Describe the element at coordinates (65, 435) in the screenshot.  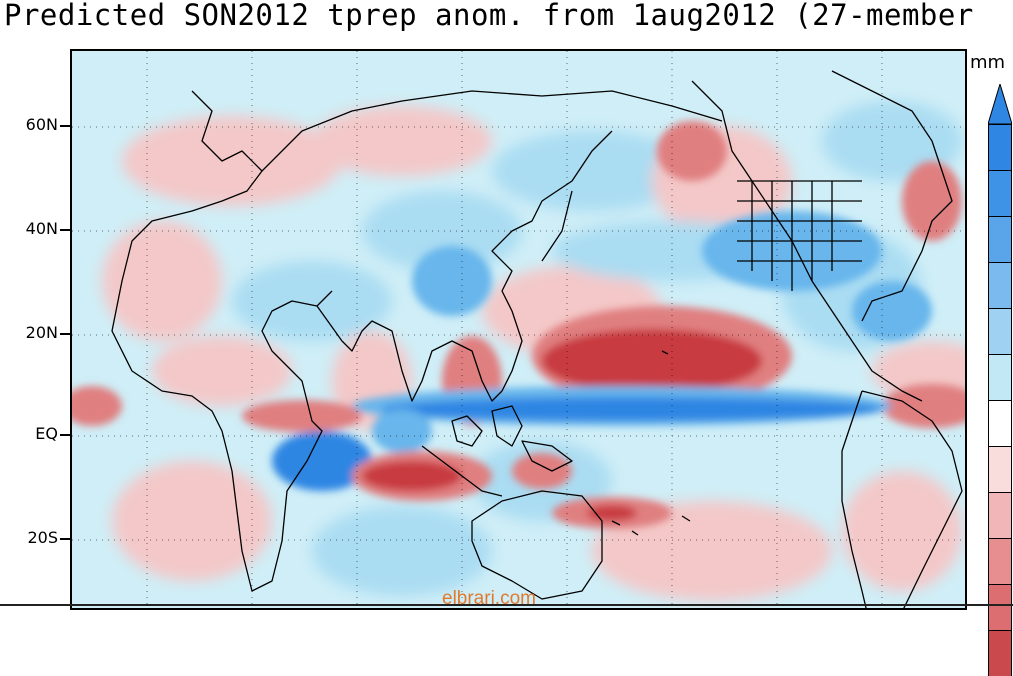
I see `lat-tick-eq` at that location.